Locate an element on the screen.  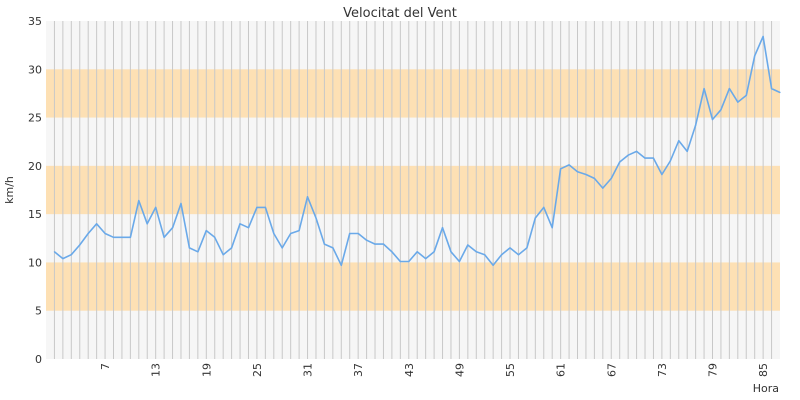
y-tick-label: 30 is located at coordinates (35, 69).